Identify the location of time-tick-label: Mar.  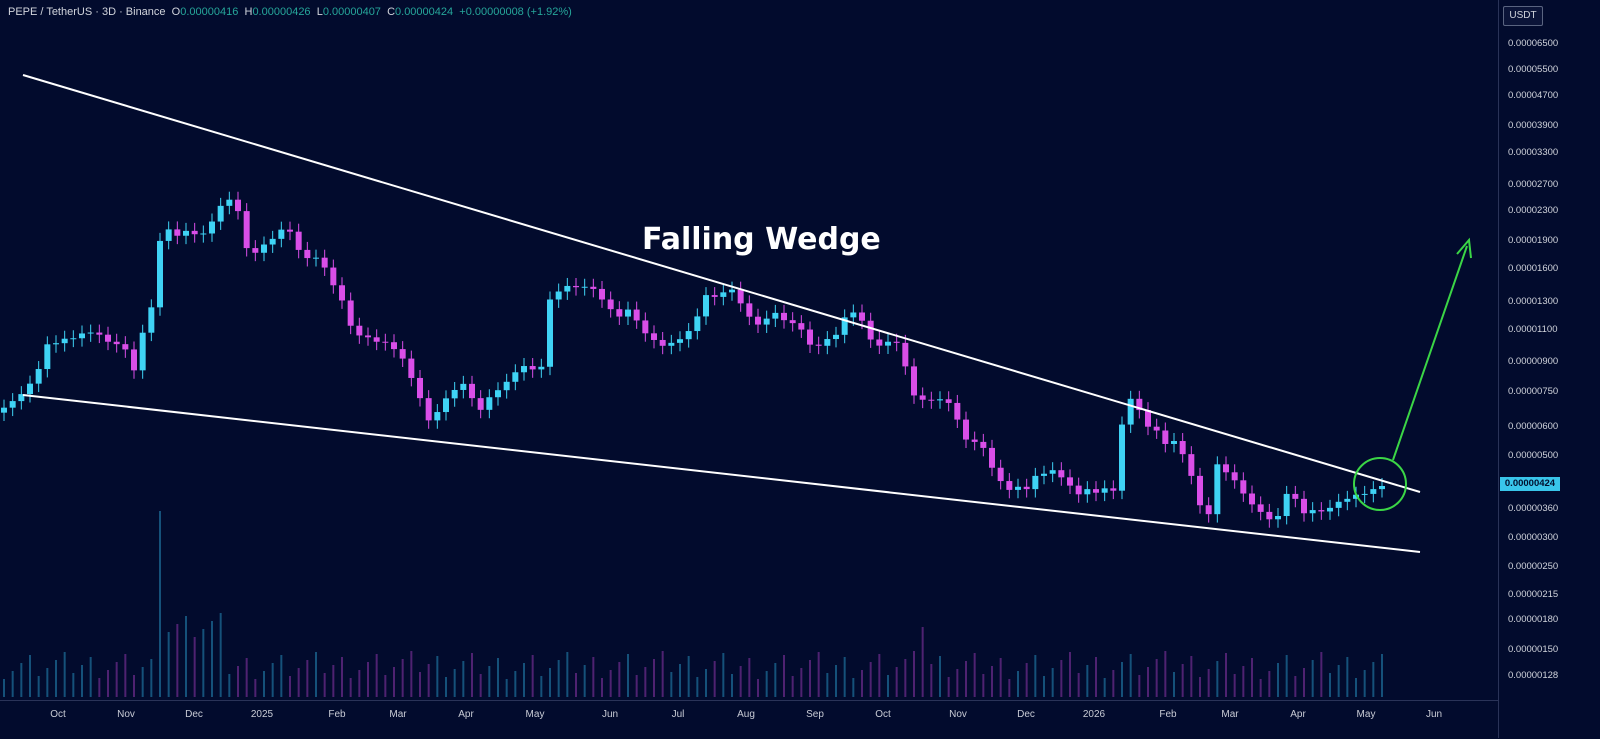
(398, 714).